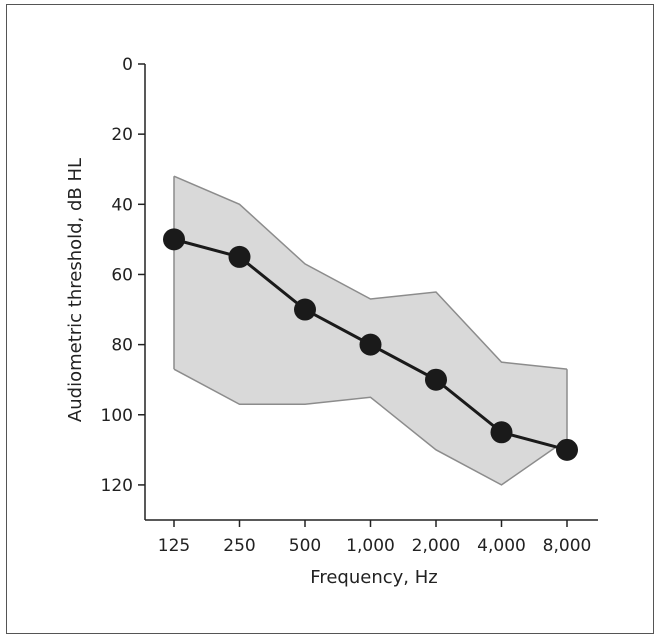  Describe the element at coordinates (122, 275) in the screenshot. I see `y-tick-label: 60` at that location.